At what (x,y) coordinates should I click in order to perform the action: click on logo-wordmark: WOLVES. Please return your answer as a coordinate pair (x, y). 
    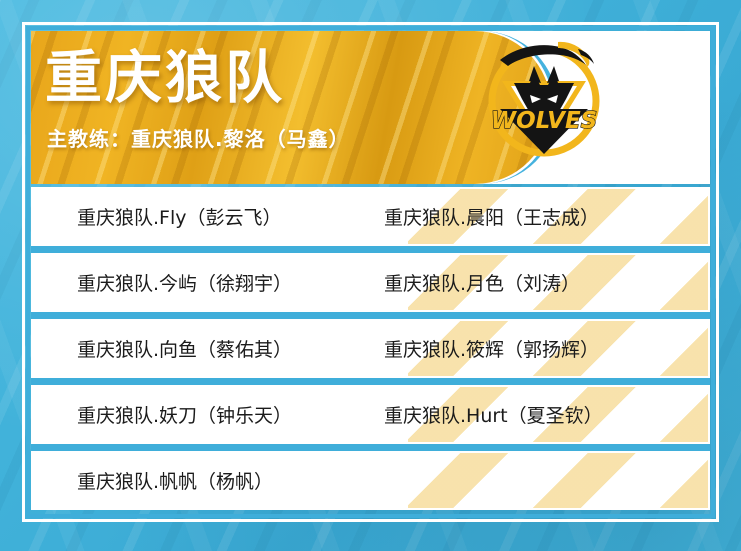
    Looking at the image, I should click on (544, 121).